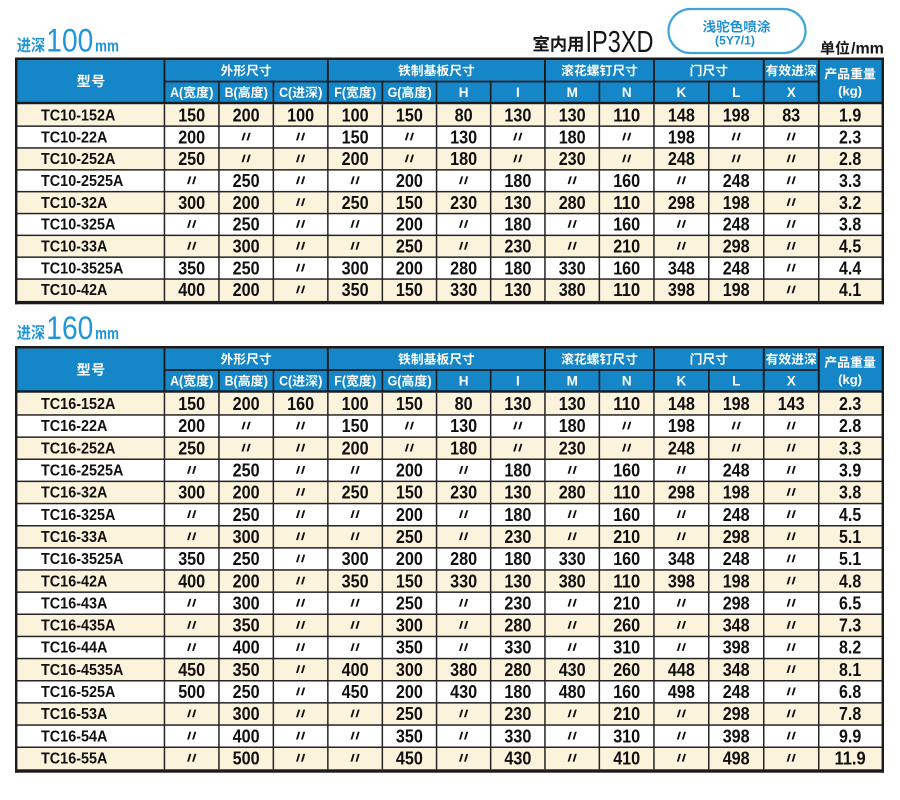 This screenshot has width=900, height=800. What do you see at coordinates (850, 404) in the screenshot?
I see `svg-text: 2.3` at bounding box center [850, 404].